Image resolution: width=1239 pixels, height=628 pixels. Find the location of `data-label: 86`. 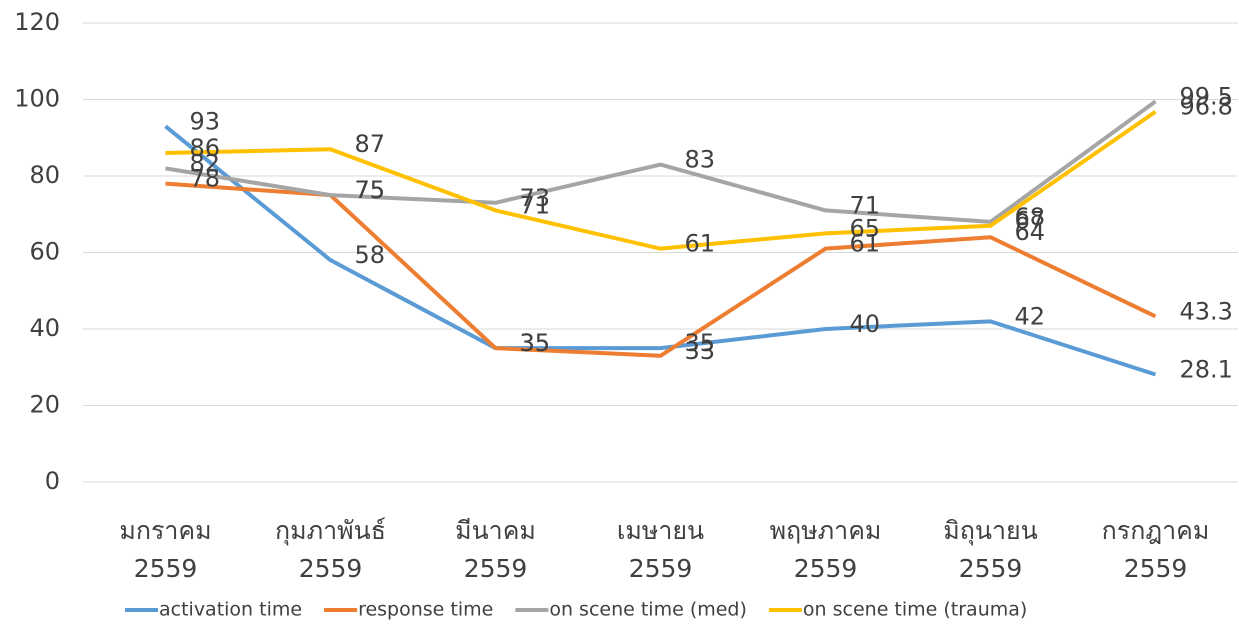

data-label: 86 is located at coordinates (205, 148).